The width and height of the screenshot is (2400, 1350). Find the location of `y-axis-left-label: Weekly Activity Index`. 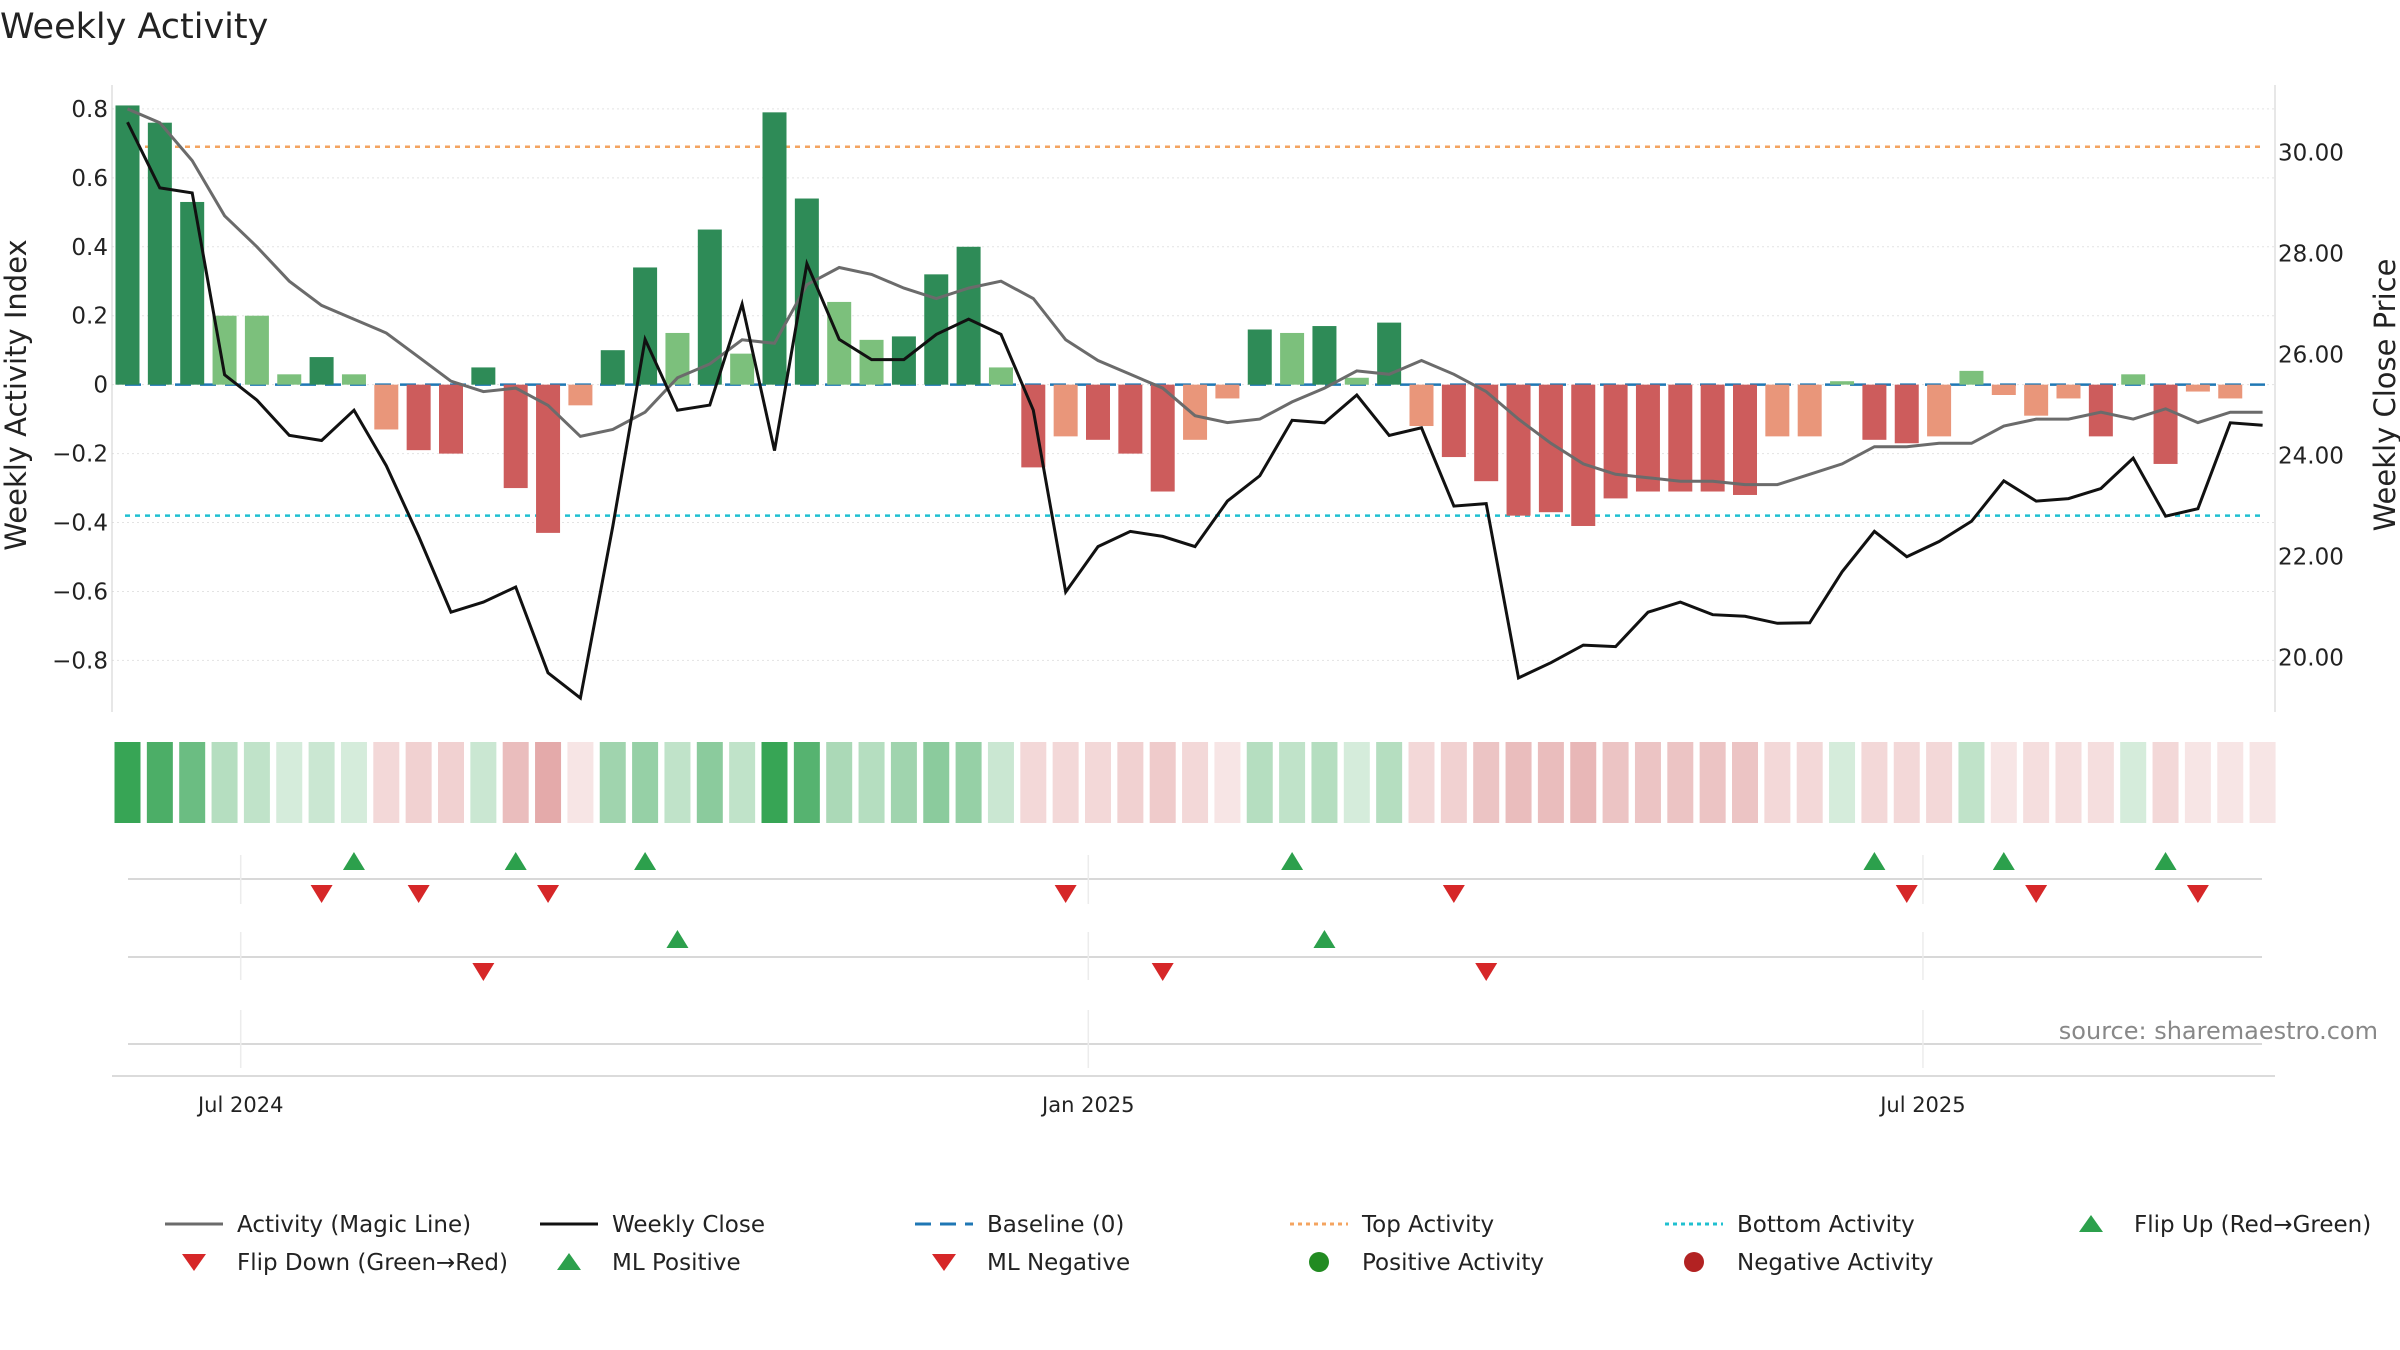

y-axis-left-label: Weekly Activity Index is located at coordinates (16, 394).